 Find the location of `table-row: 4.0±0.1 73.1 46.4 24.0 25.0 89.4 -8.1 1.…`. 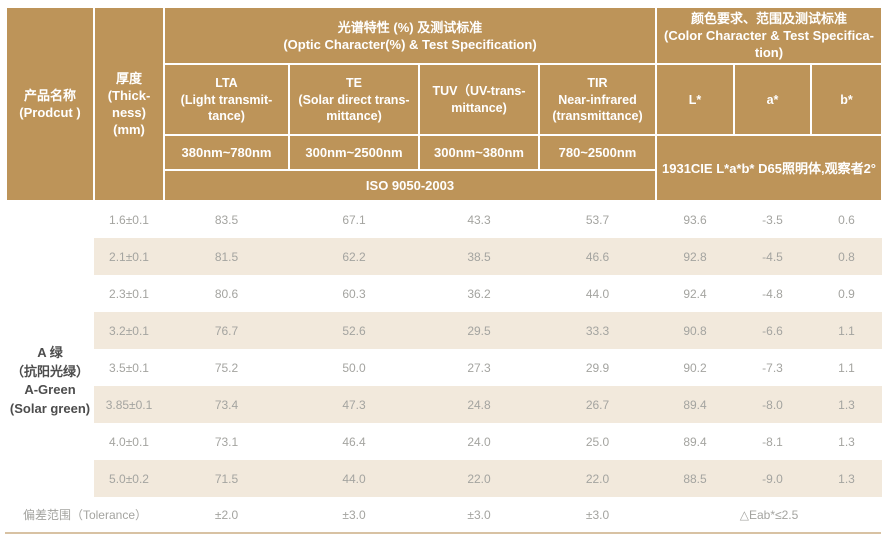

table-row: 4.0±0.1 73.1 46.4 24.0 25.0 89.4 -8.1 1.… is located at coordinates (444, 441).